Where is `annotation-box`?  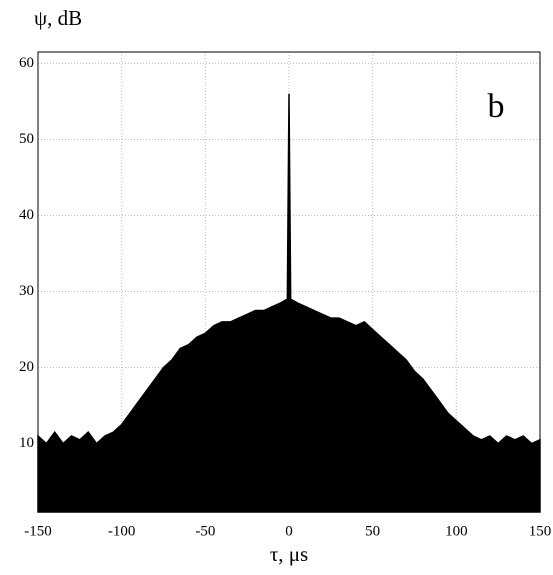 annotation-box is located at coordinates (505, 107).